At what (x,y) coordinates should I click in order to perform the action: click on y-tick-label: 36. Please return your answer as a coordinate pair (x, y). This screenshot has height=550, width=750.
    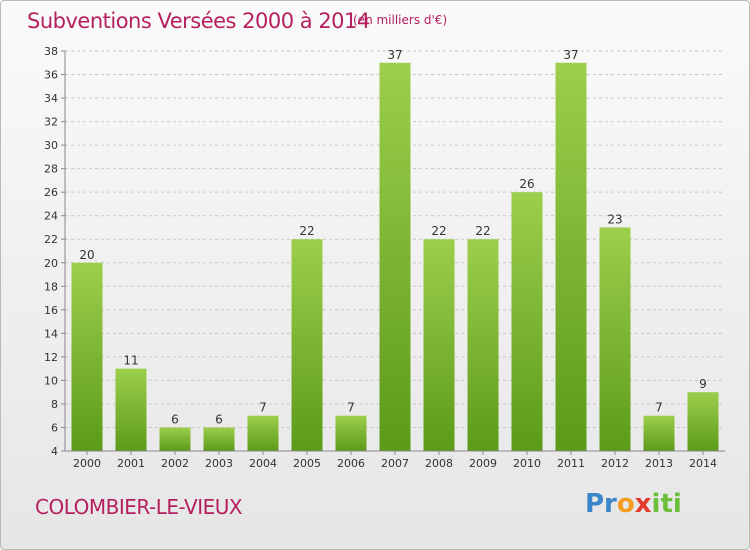
    Looking at the image, I should click on (51, 75).